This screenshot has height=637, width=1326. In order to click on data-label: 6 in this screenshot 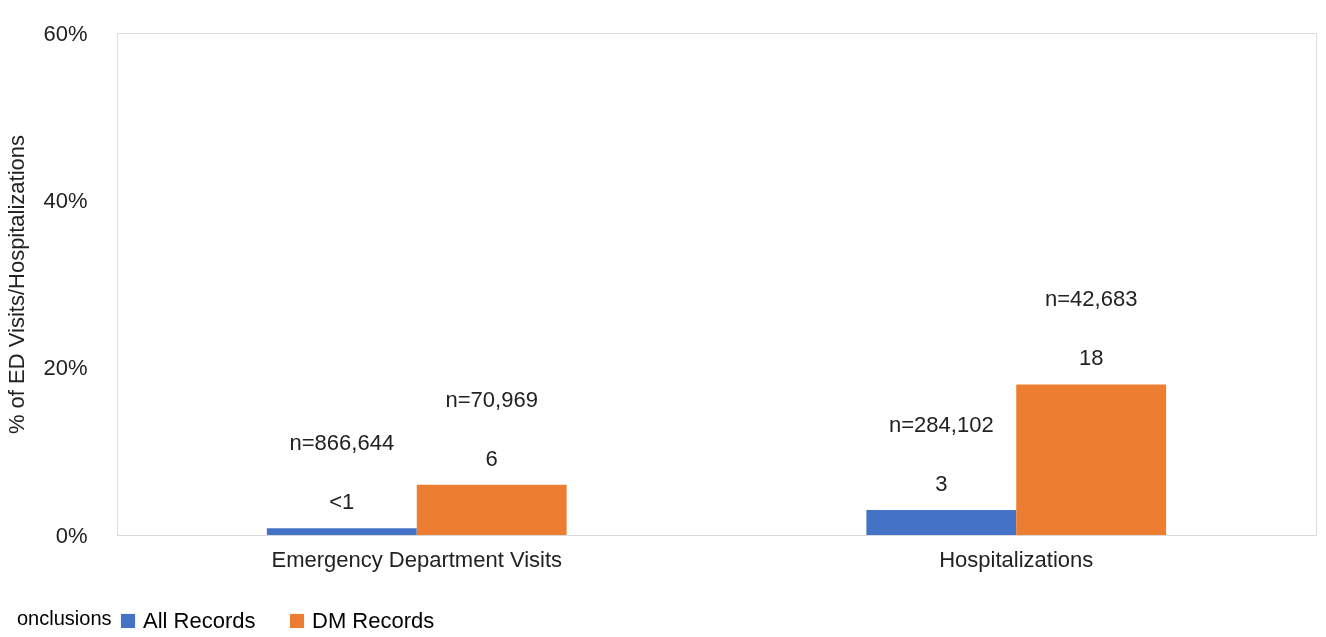, I will do `click(491, 458)`.